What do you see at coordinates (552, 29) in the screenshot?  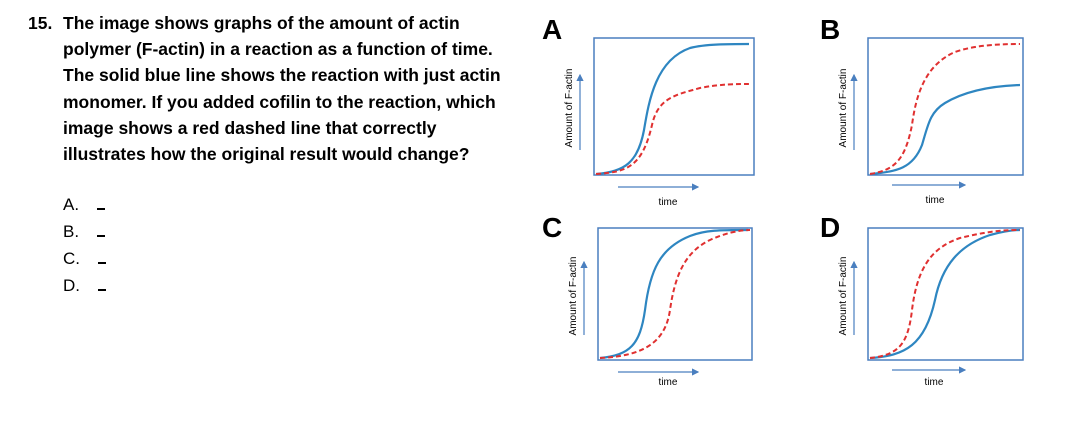 I see `panel-a-letter: A` at bounding box center [552, 29].